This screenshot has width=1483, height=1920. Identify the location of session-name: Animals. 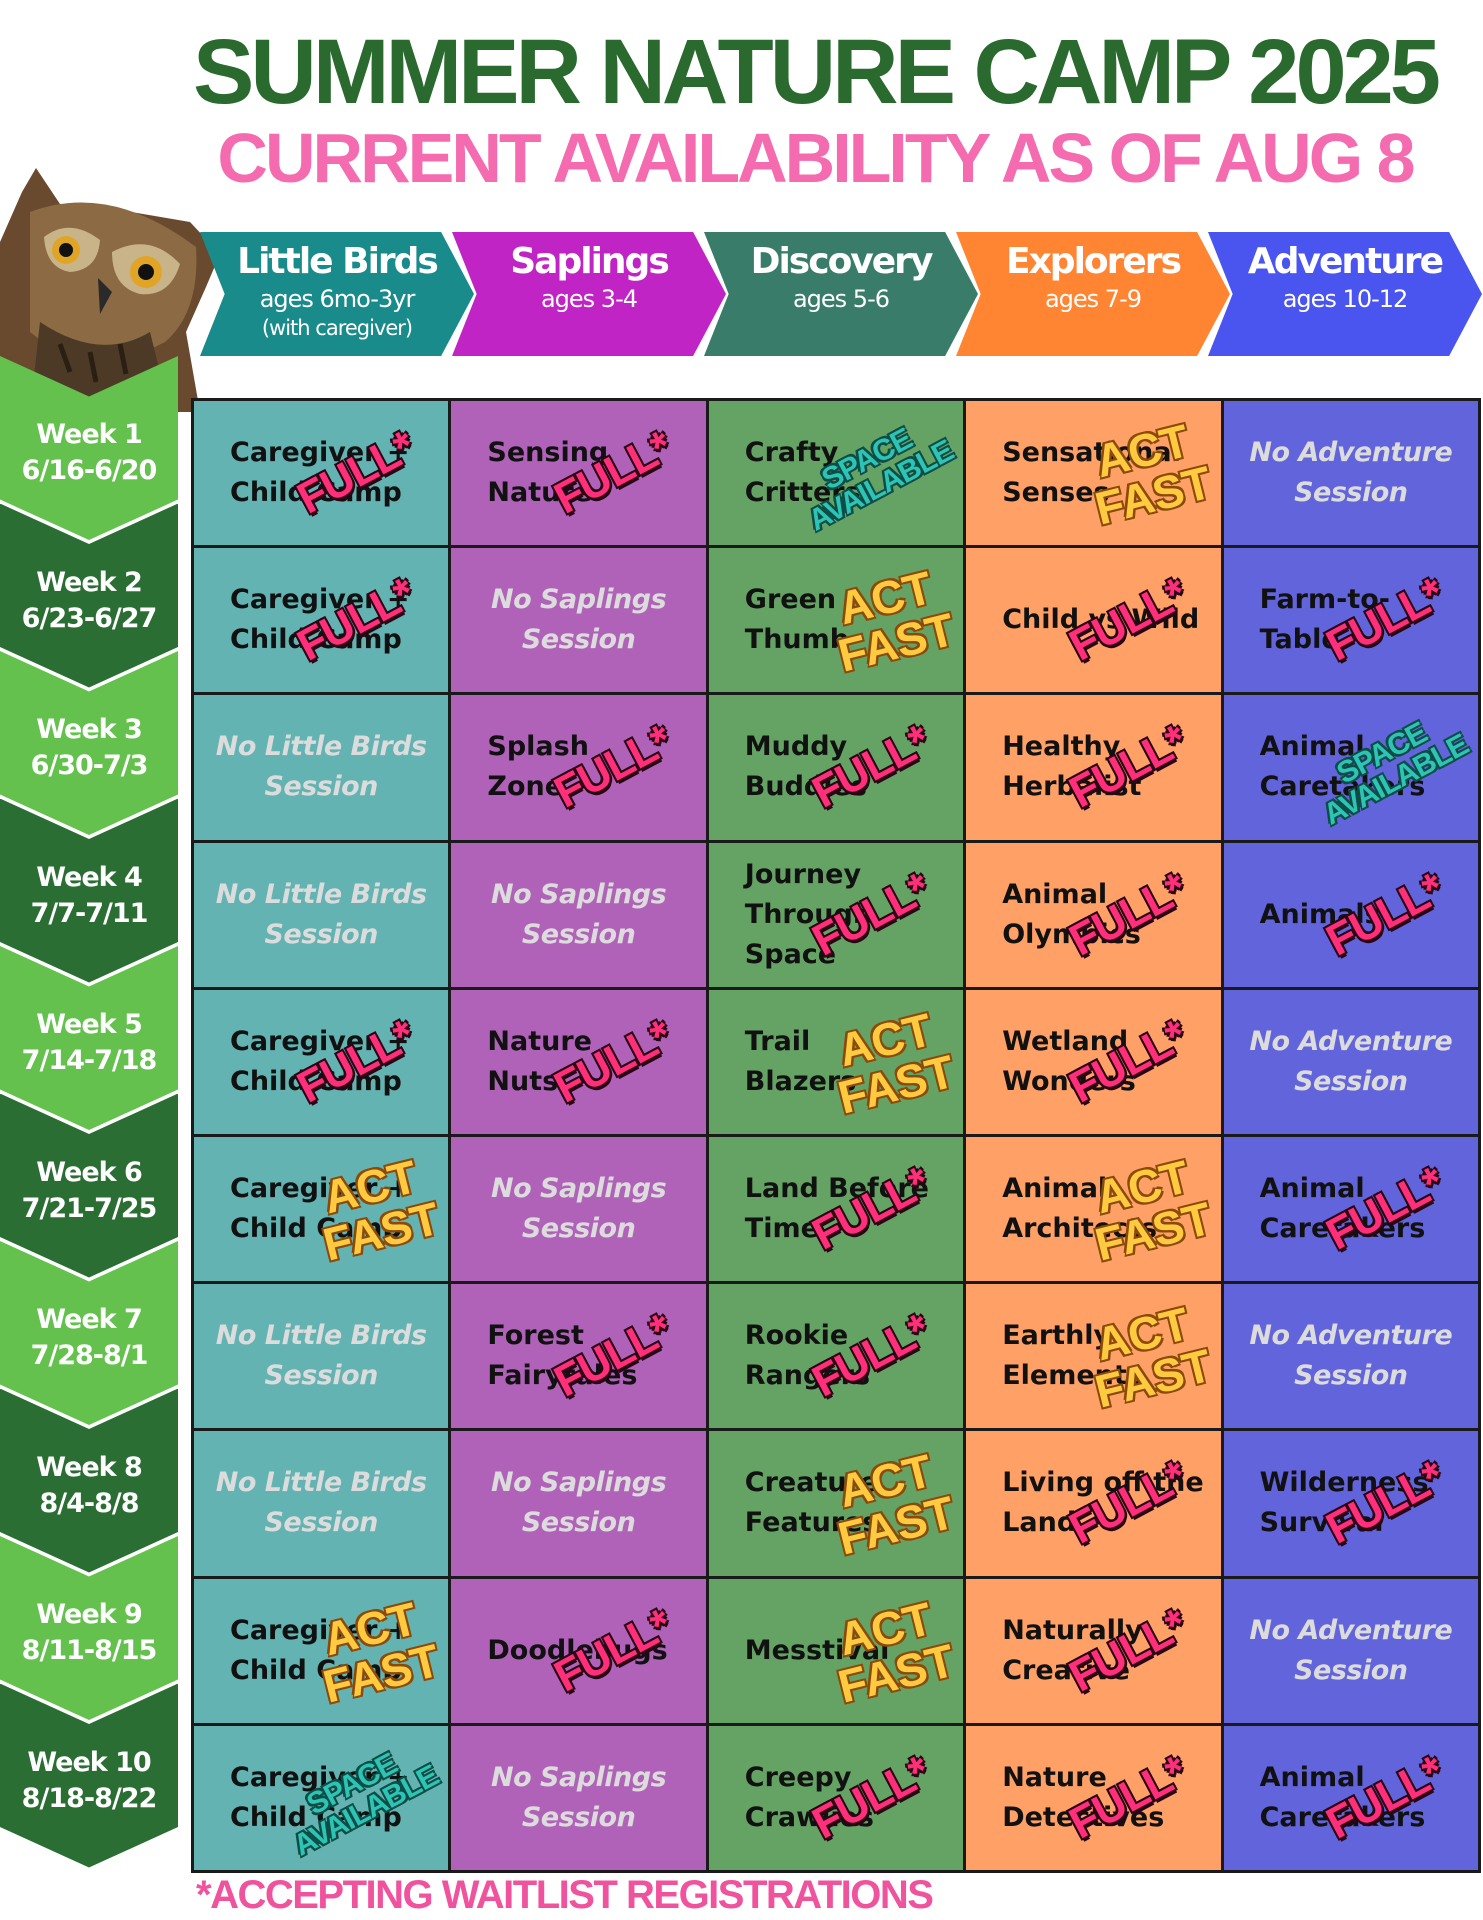
(1320, 914).